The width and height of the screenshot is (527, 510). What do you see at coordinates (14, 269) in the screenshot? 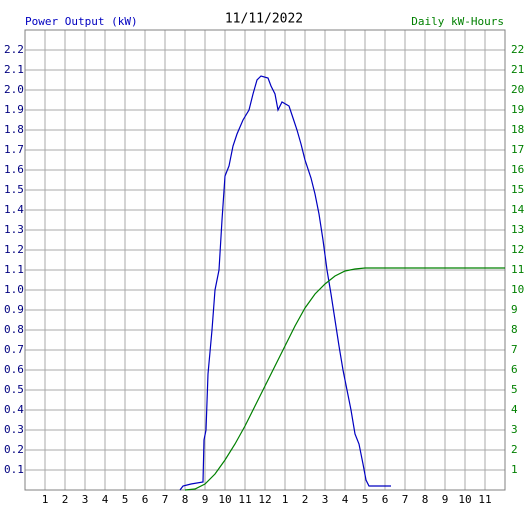
I see `y-tick-label: 1.1` at bounding box center [14, 269].